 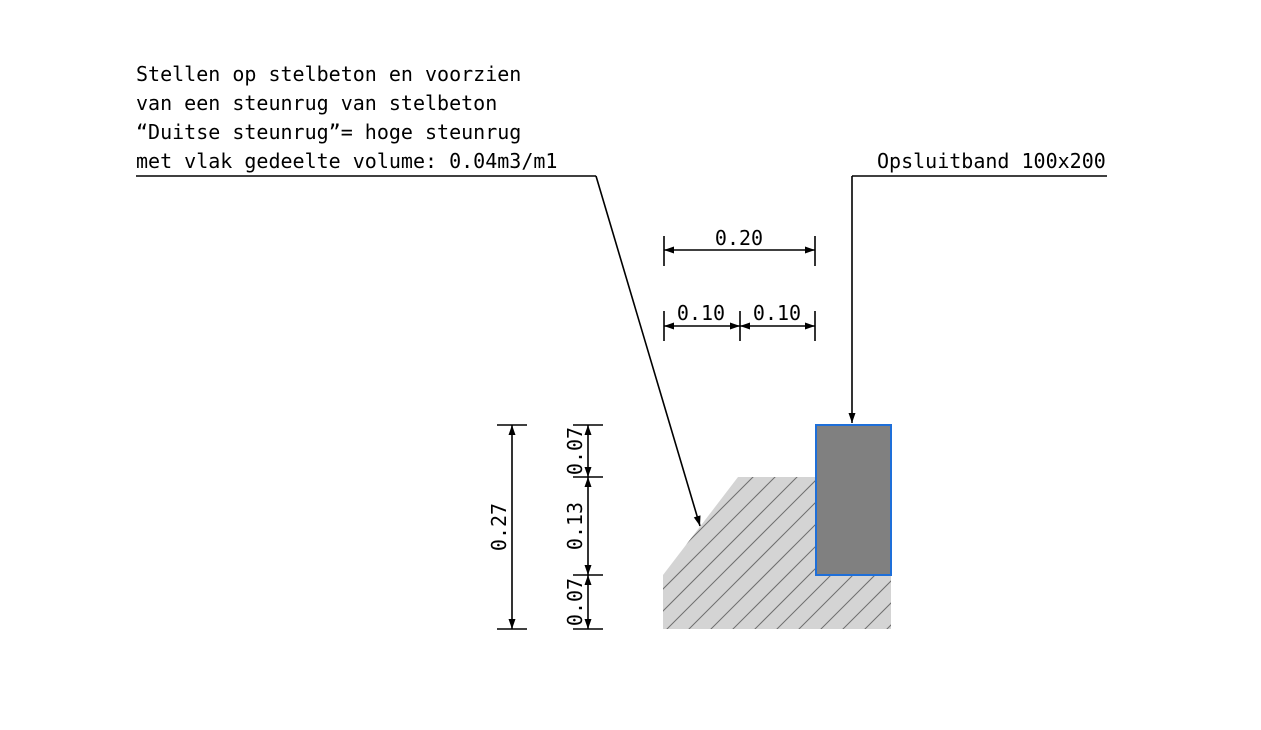 I want to click on dim-half-width-right-label: 0.10, so click(x=777, y=313).